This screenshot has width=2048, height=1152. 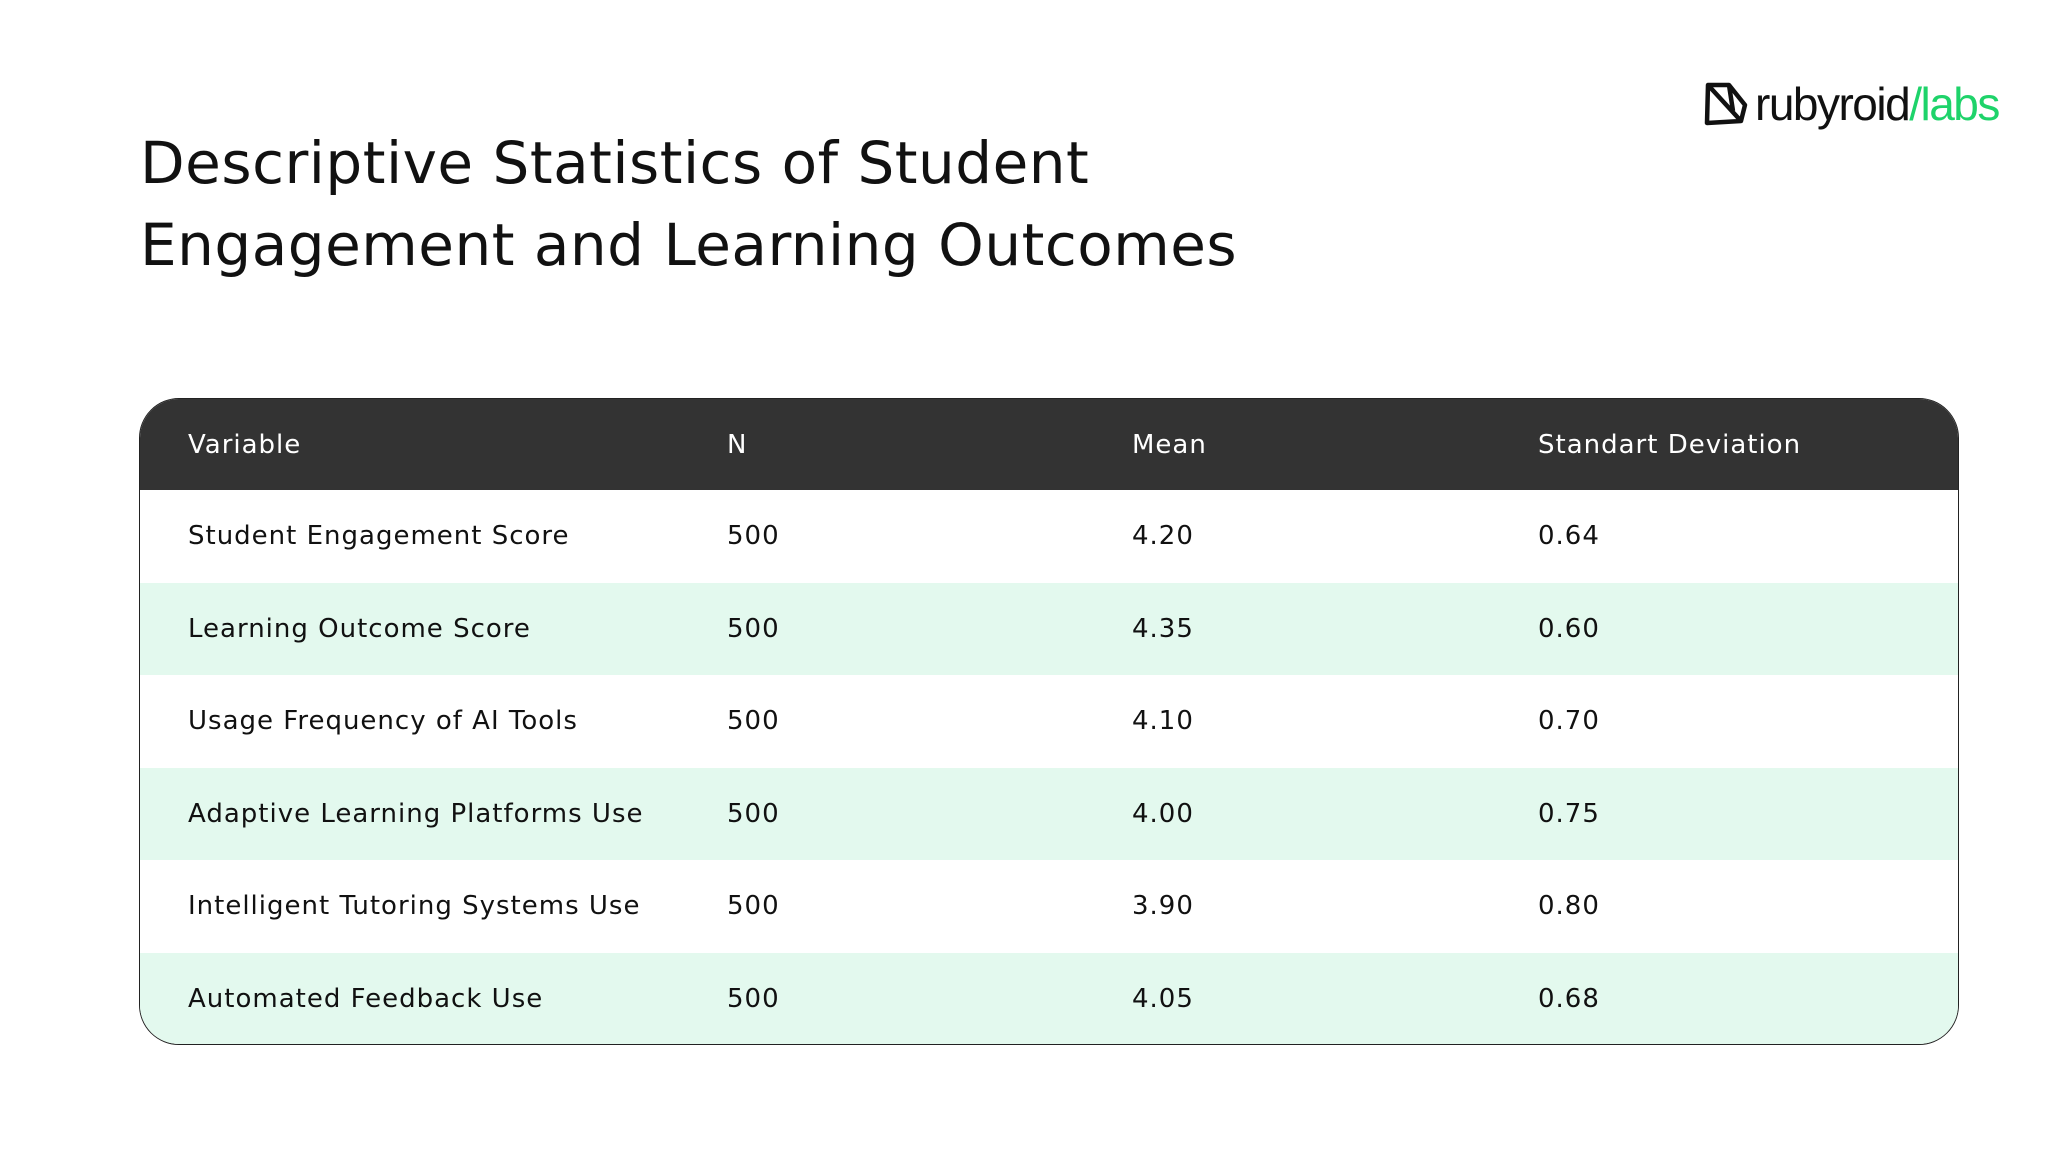 What do you see at coordinates (1049, 444) in the screenshot?
I see `table-header-row: Variable N Mean Standart Deviation` at bounding box center [1049, 444].